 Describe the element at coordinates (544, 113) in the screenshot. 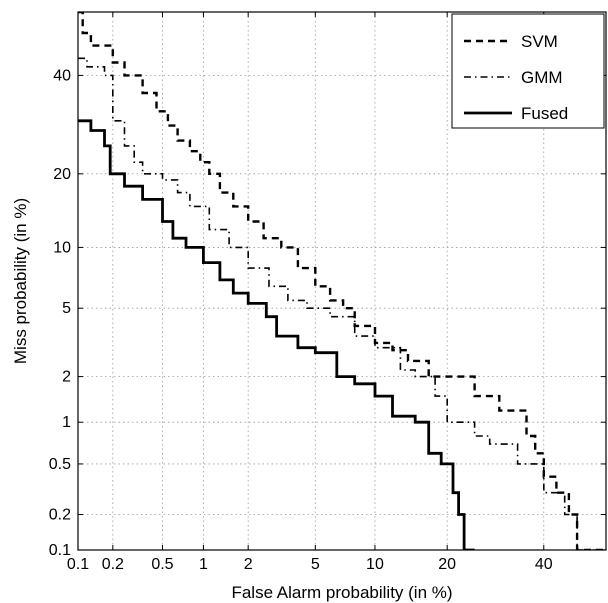

I see `legend-label-fused: Fused` at that location.